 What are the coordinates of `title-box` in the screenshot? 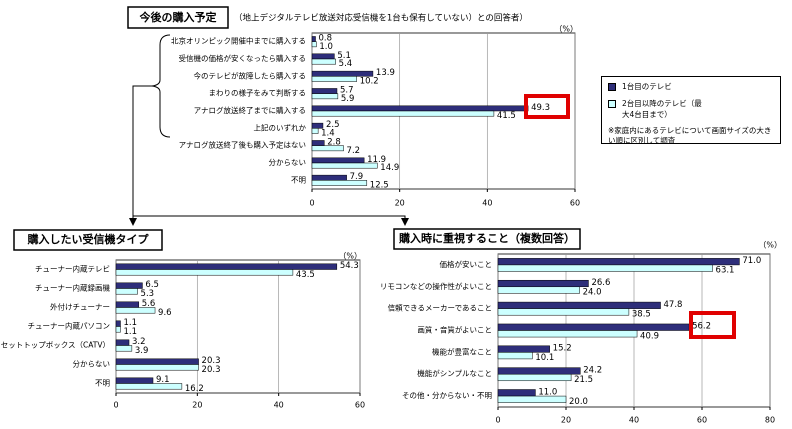 It's located at (88, 240).